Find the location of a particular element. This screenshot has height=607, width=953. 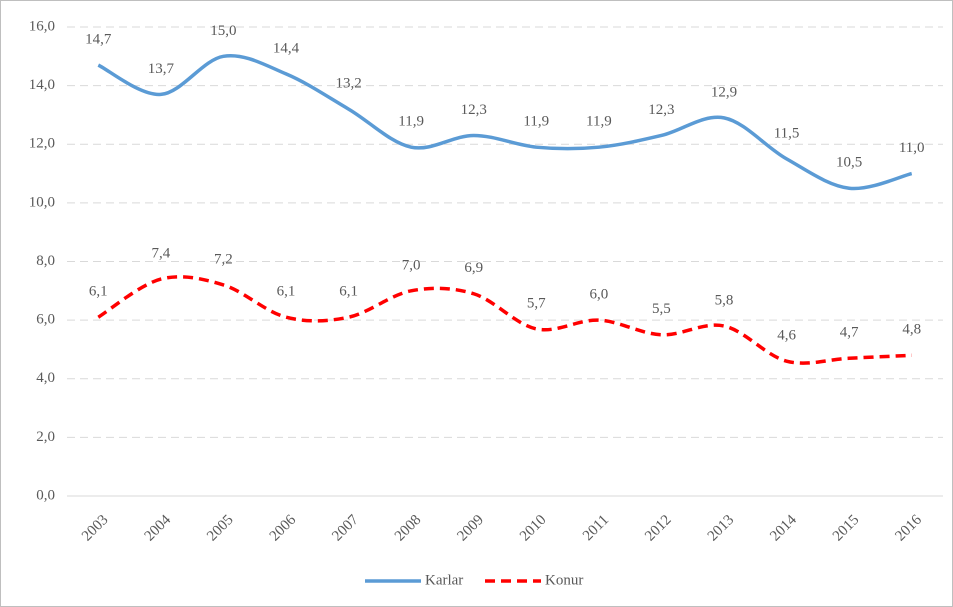

data-label: 11,0 is located at coordinates (912, 148).